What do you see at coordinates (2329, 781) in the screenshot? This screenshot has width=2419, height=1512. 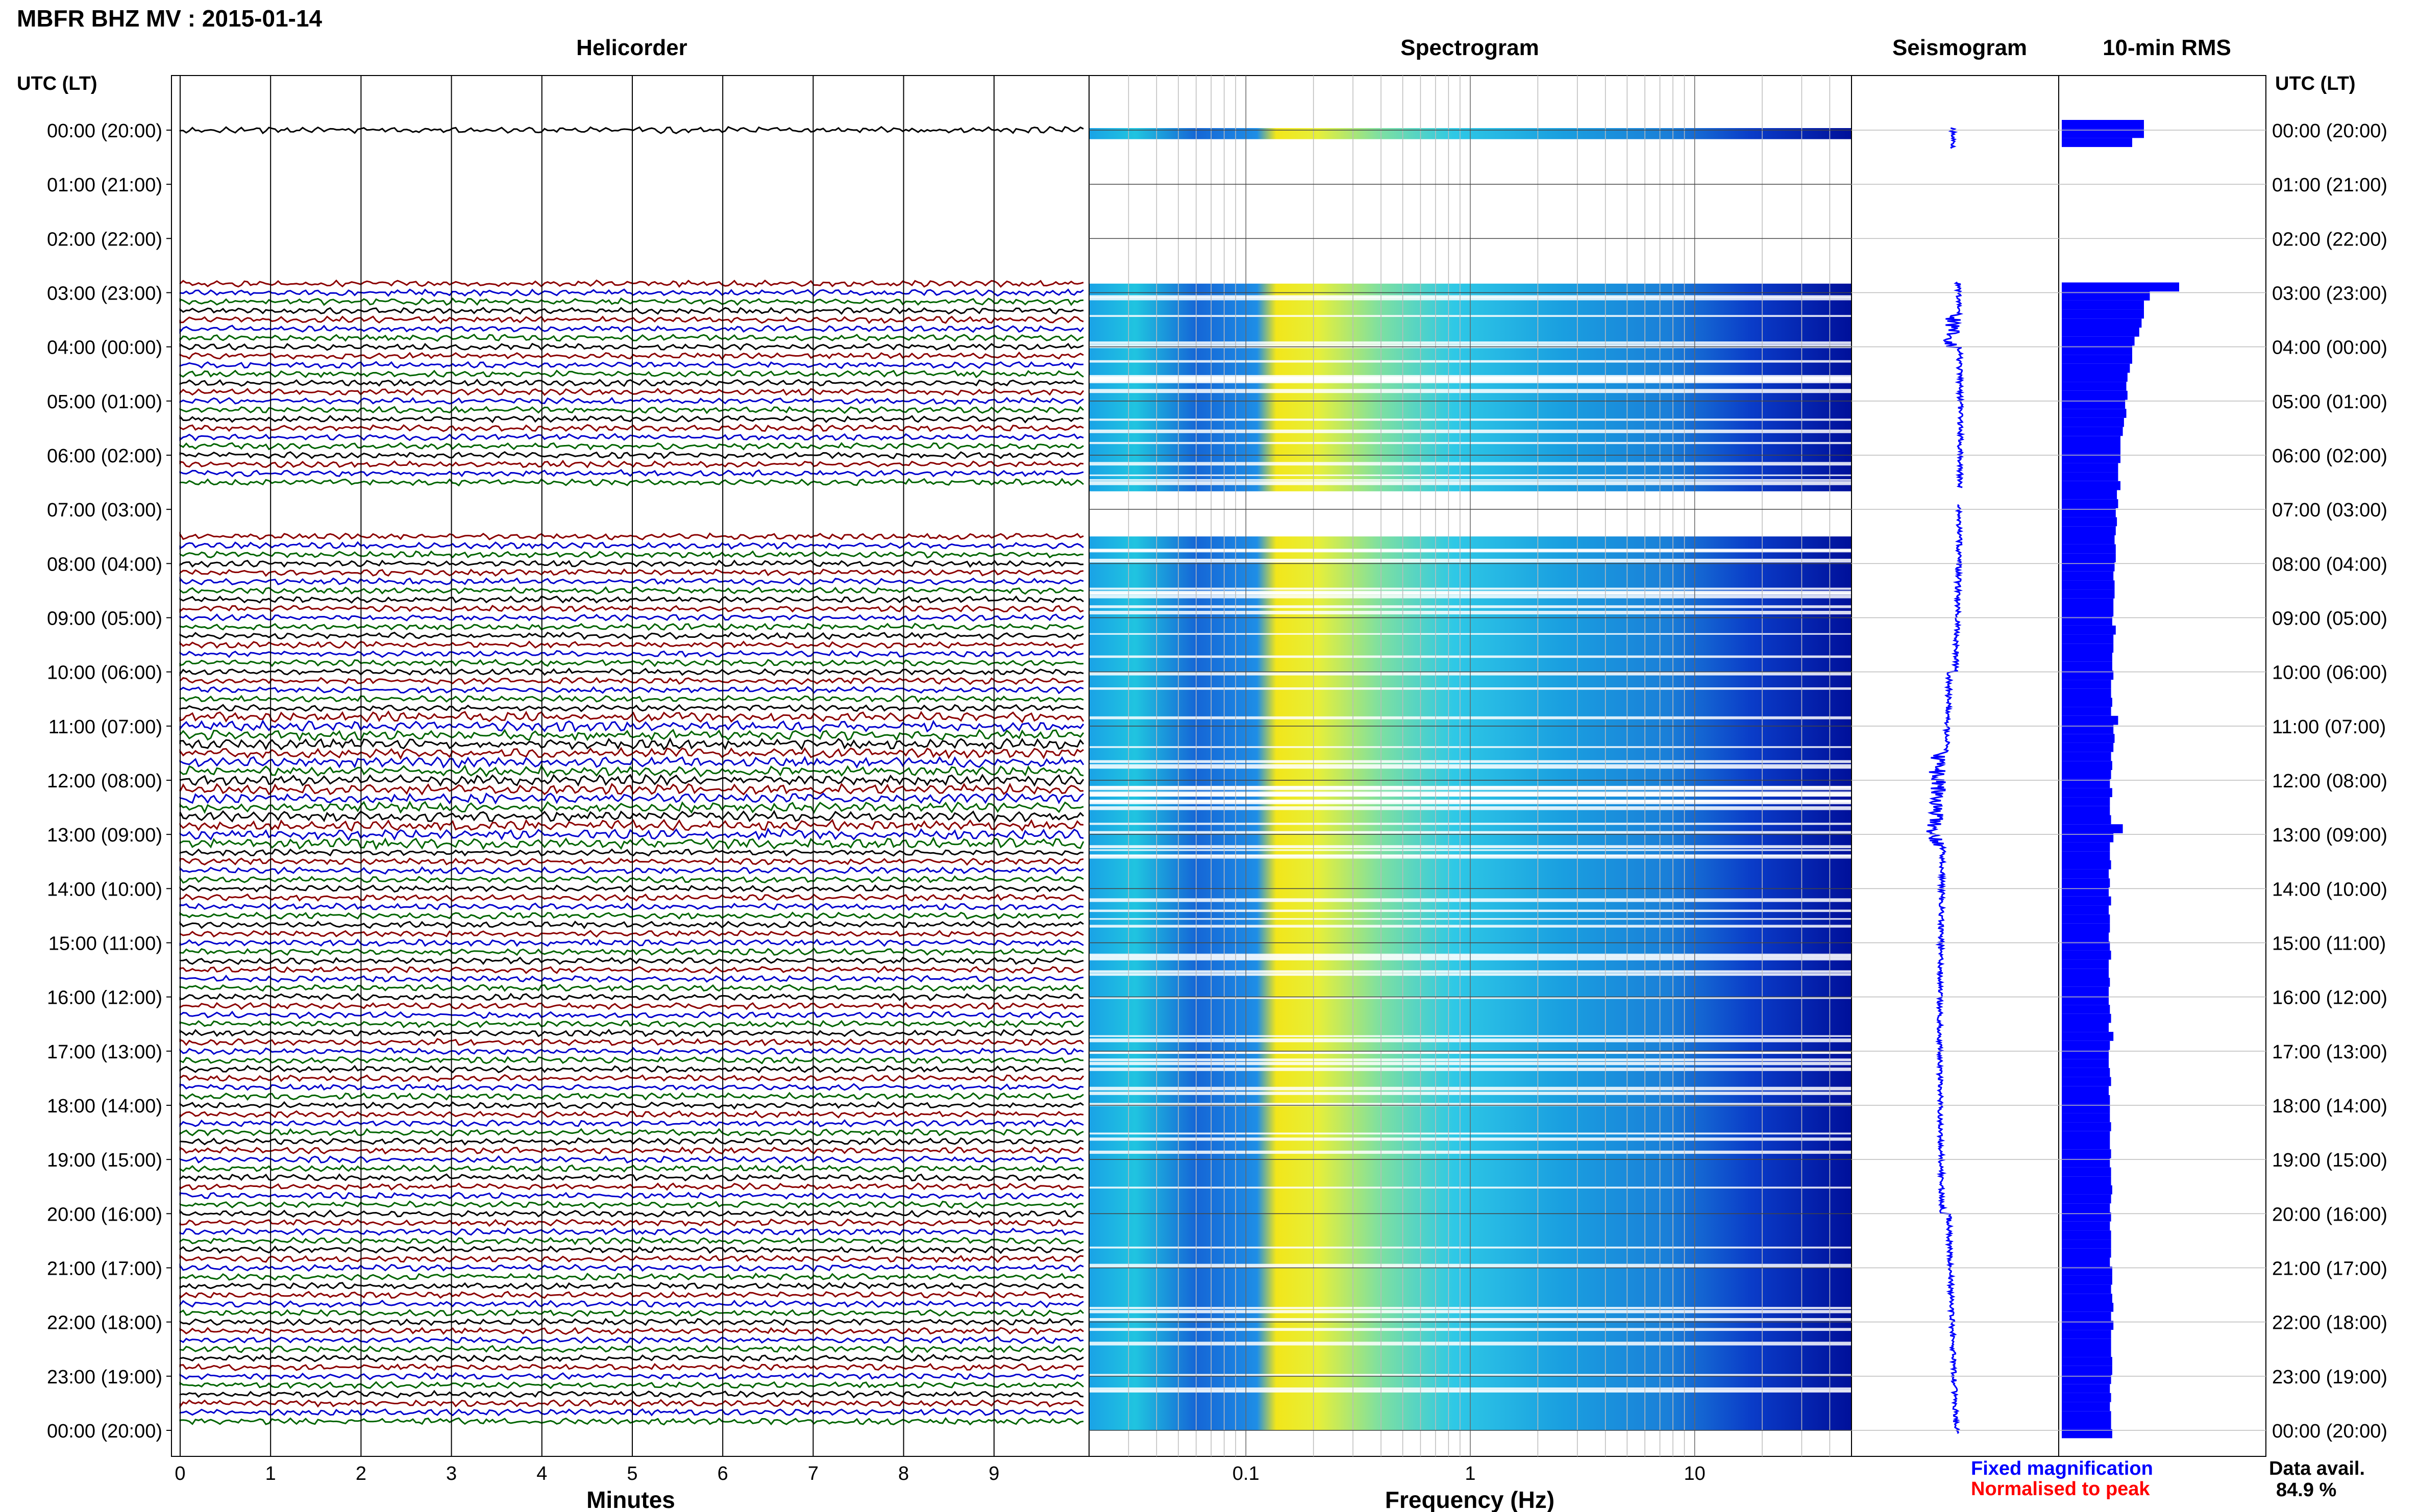 I see `time-label-right: 12:00 (08:00)` at bounding box center [2329, 781].